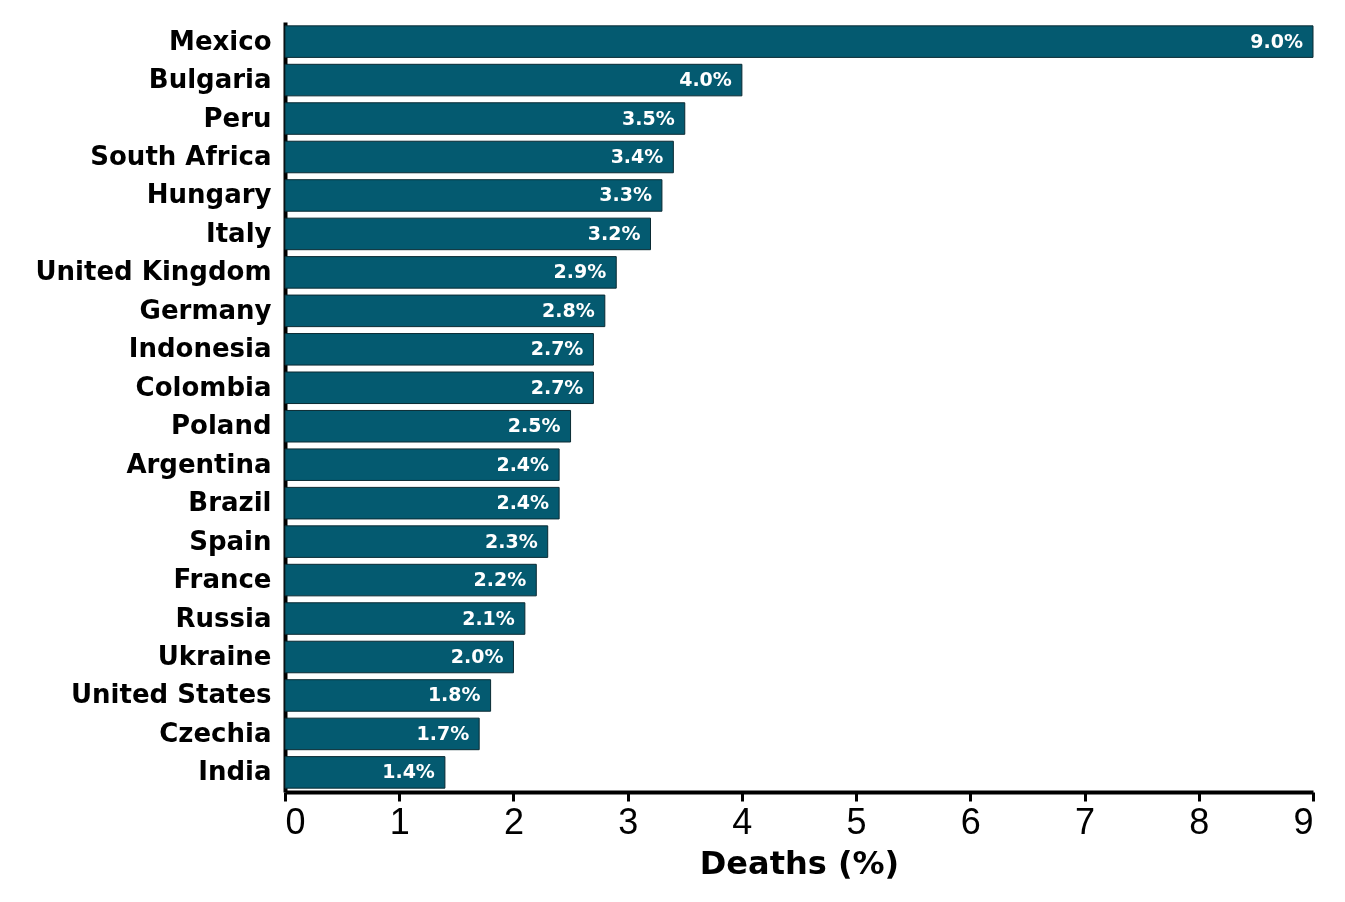 The height and width of the screenshot is (902, 1345). I want to click on y-tick-label: South Africa, so click(181, 156).